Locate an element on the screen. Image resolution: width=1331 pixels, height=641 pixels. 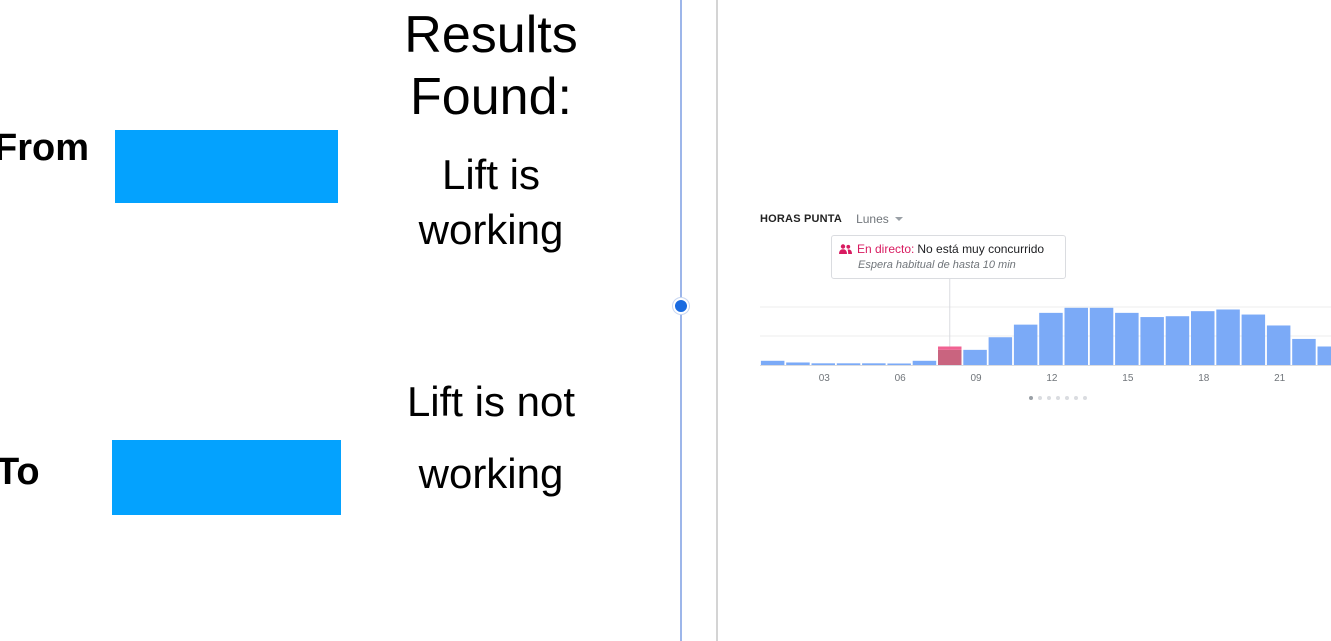
live-status-line: En directo: No está muy concurrido is located at coordinates (952, 249).